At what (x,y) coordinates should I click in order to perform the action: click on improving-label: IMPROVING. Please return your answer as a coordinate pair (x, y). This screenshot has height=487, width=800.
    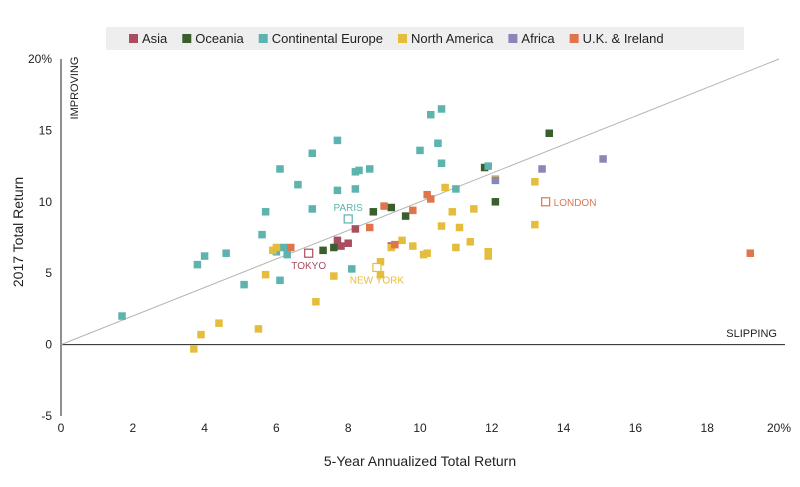
    Looking at the image, I should click on (75, 88).